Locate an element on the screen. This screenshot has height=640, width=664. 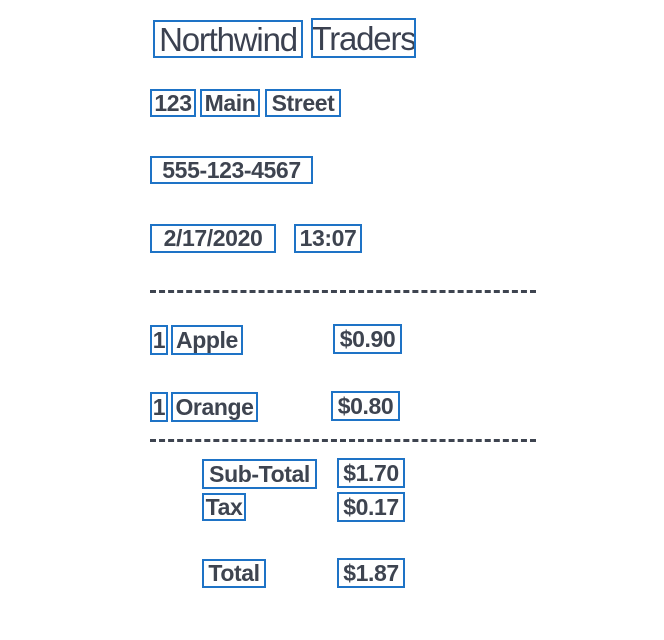
receipt-time: 13:07 is located at coordinates (328, 238).